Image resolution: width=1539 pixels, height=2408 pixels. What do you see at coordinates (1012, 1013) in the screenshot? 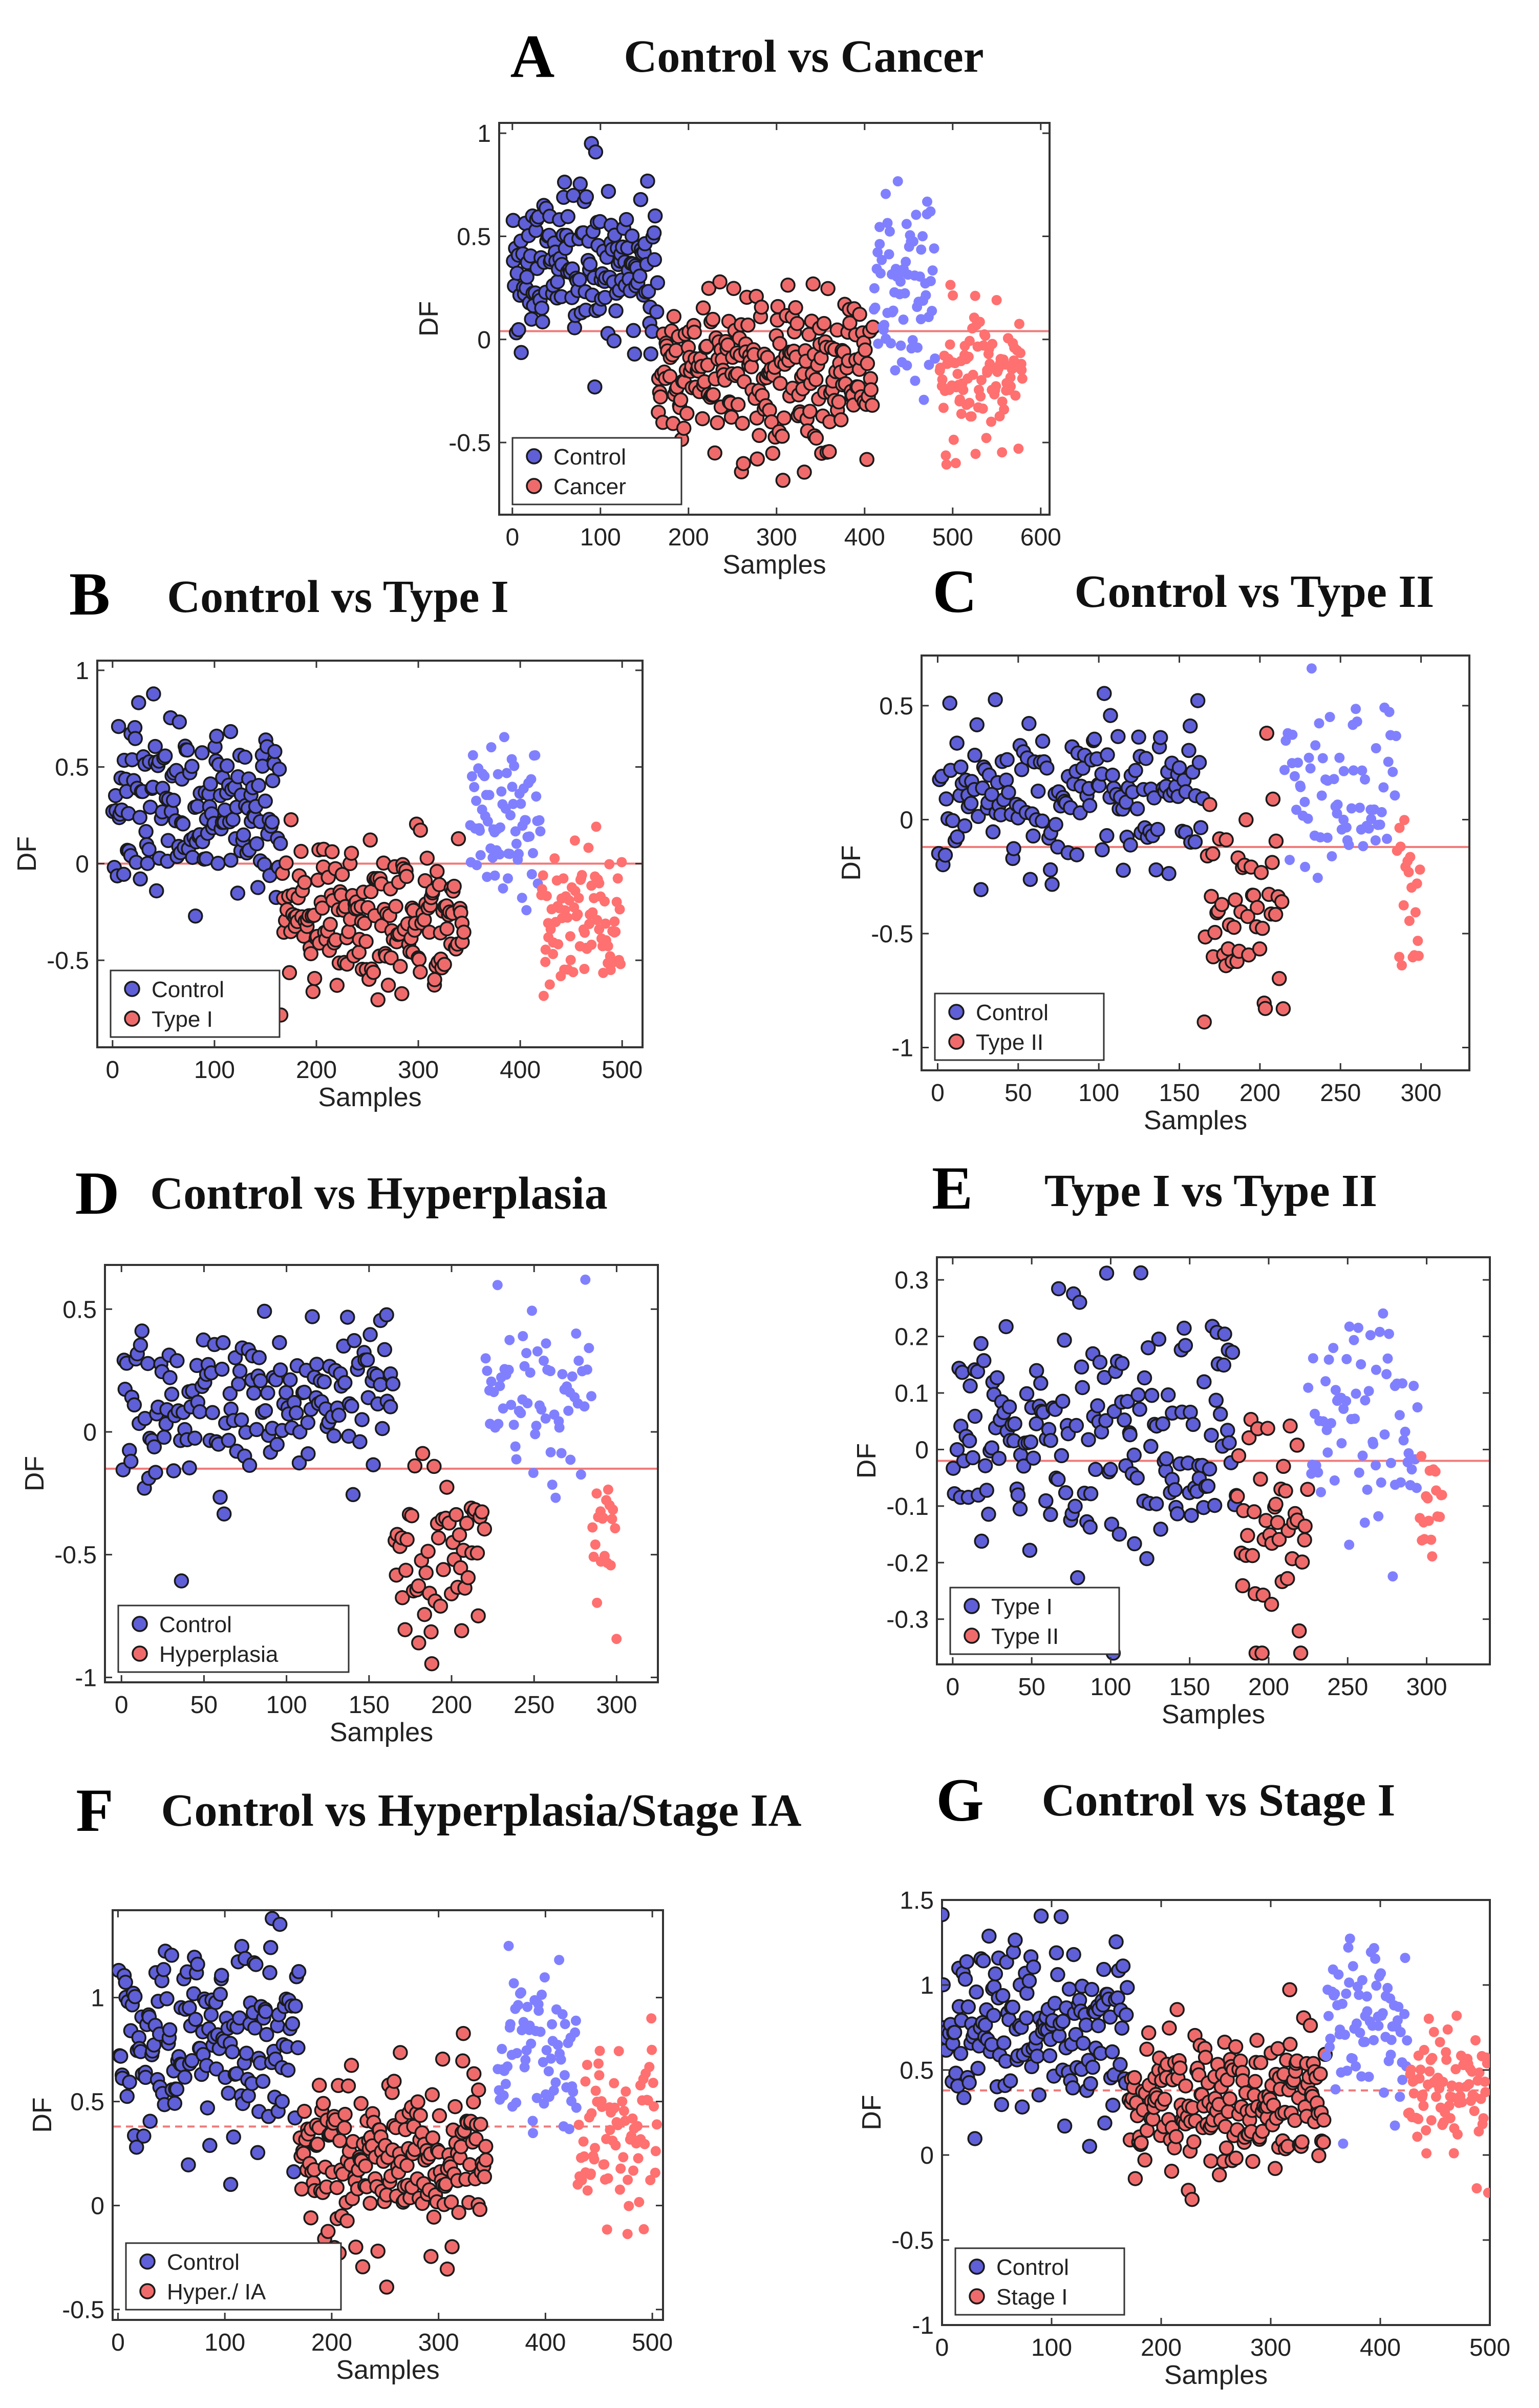
I see `legend-label: Control` at bounding box center [1012, 1013].